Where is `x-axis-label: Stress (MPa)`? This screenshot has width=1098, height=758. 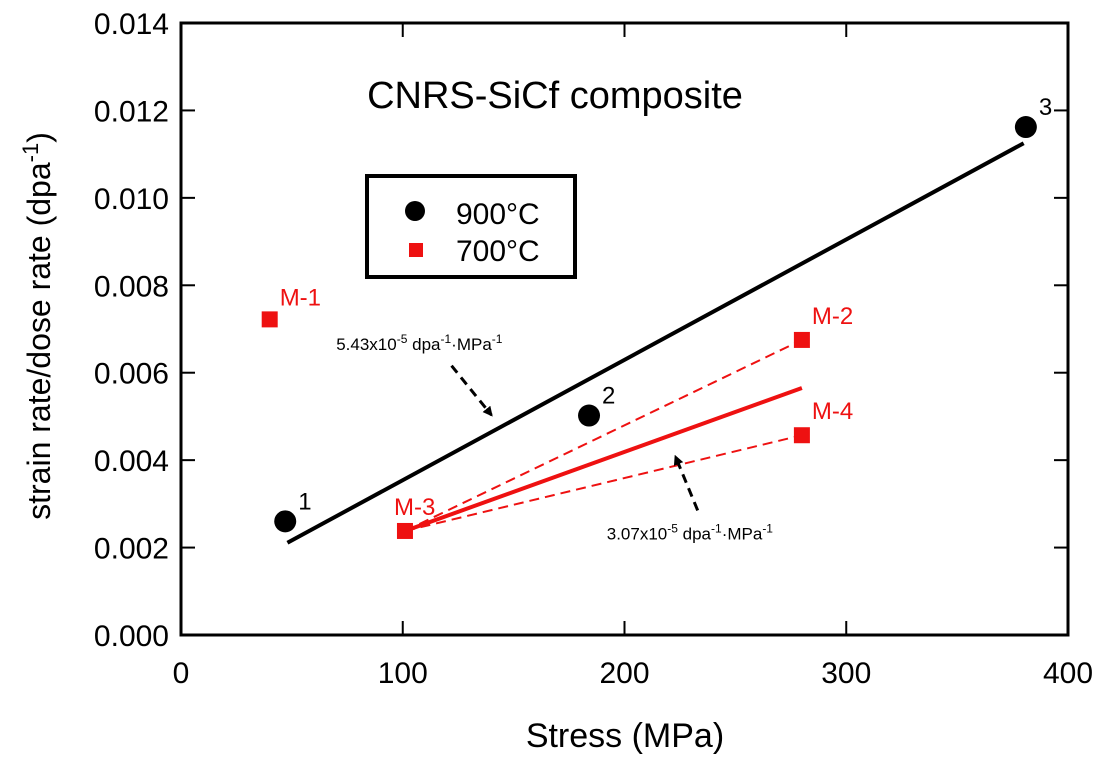
x-axis-label: Stress (MPa) is located at coordinates (625, 736).